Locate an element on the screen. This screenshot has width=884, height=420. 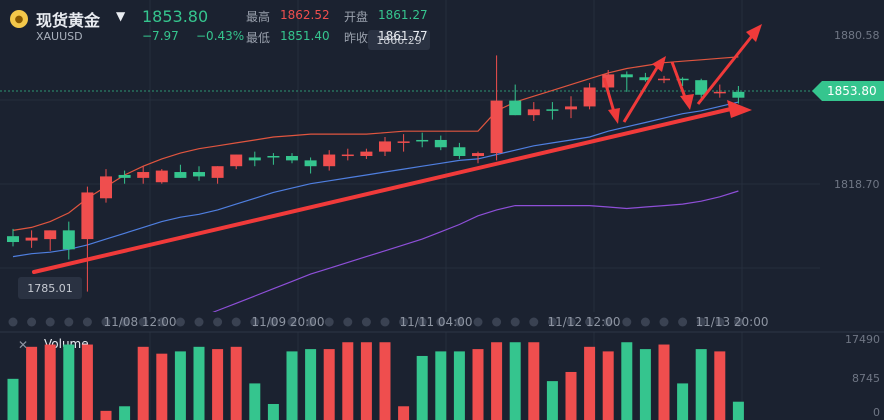
open-value: 1861.27 is located at coordinates (403, 15).